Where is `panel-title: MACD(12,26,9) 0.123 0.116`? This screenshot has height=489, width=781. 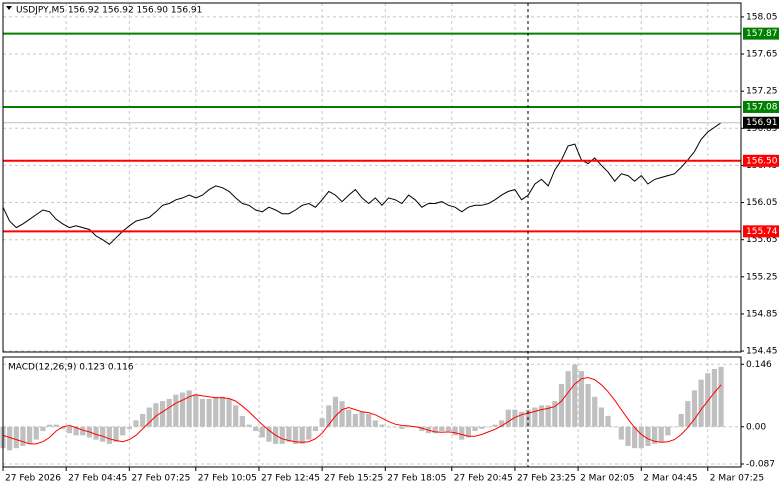 panel-title: MACD(12,26,9) 0.123 0.116 is located at coordinates (71, 368).